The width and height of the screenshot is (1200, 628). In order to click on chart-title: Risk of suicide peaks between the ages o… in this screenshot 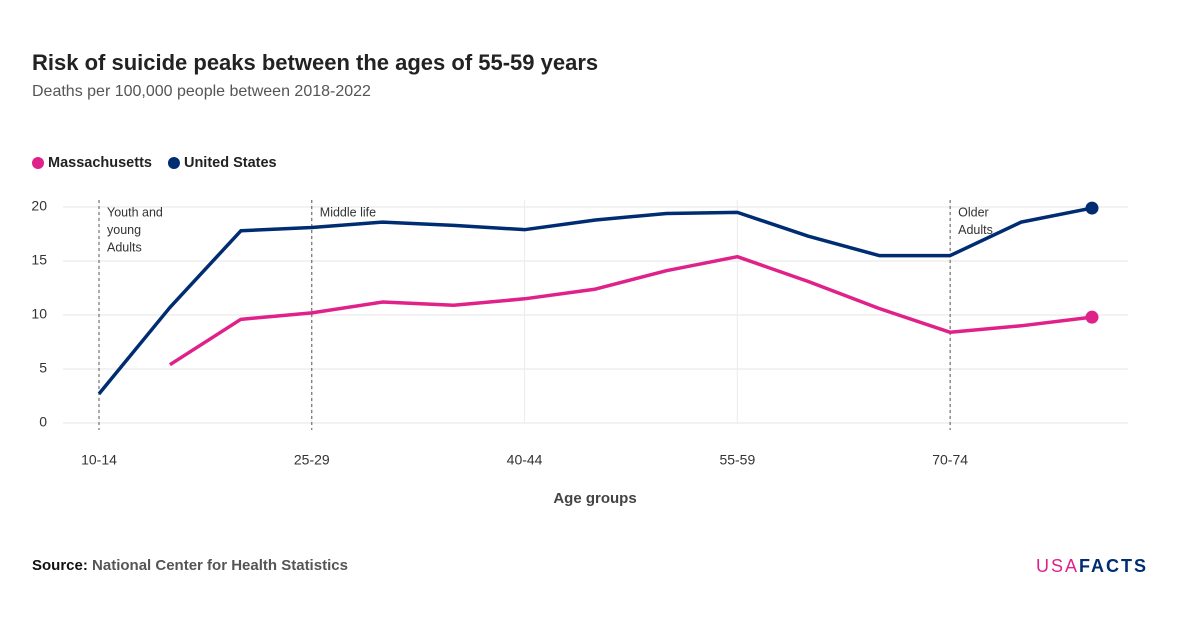, I will do `click(315, 62)`.